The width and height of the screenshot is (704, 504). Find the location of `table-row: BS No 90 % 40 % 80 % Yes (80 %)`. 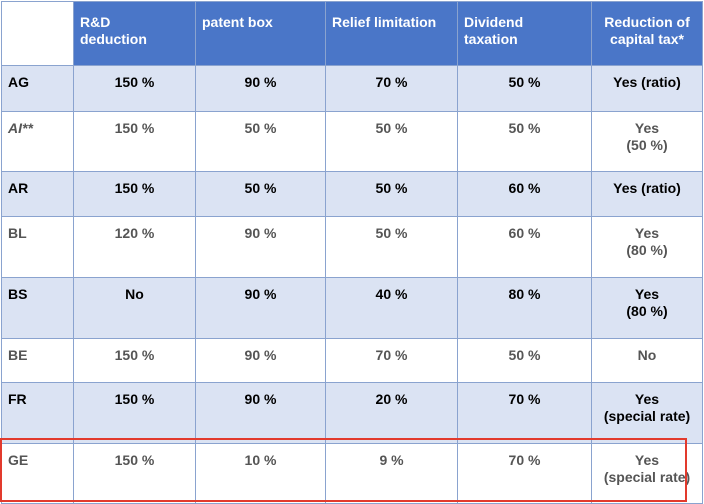

table-row: BS No 90 % 40 % 80 % Yes (80 %) is located at coordinates (352, 308).